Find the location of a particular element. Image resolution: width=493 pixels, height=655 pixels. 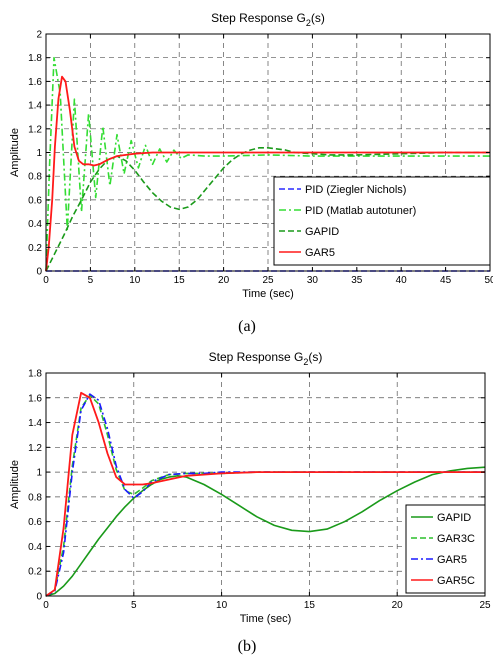

x-tick-label: 45 is located at coordinates (446, 280).